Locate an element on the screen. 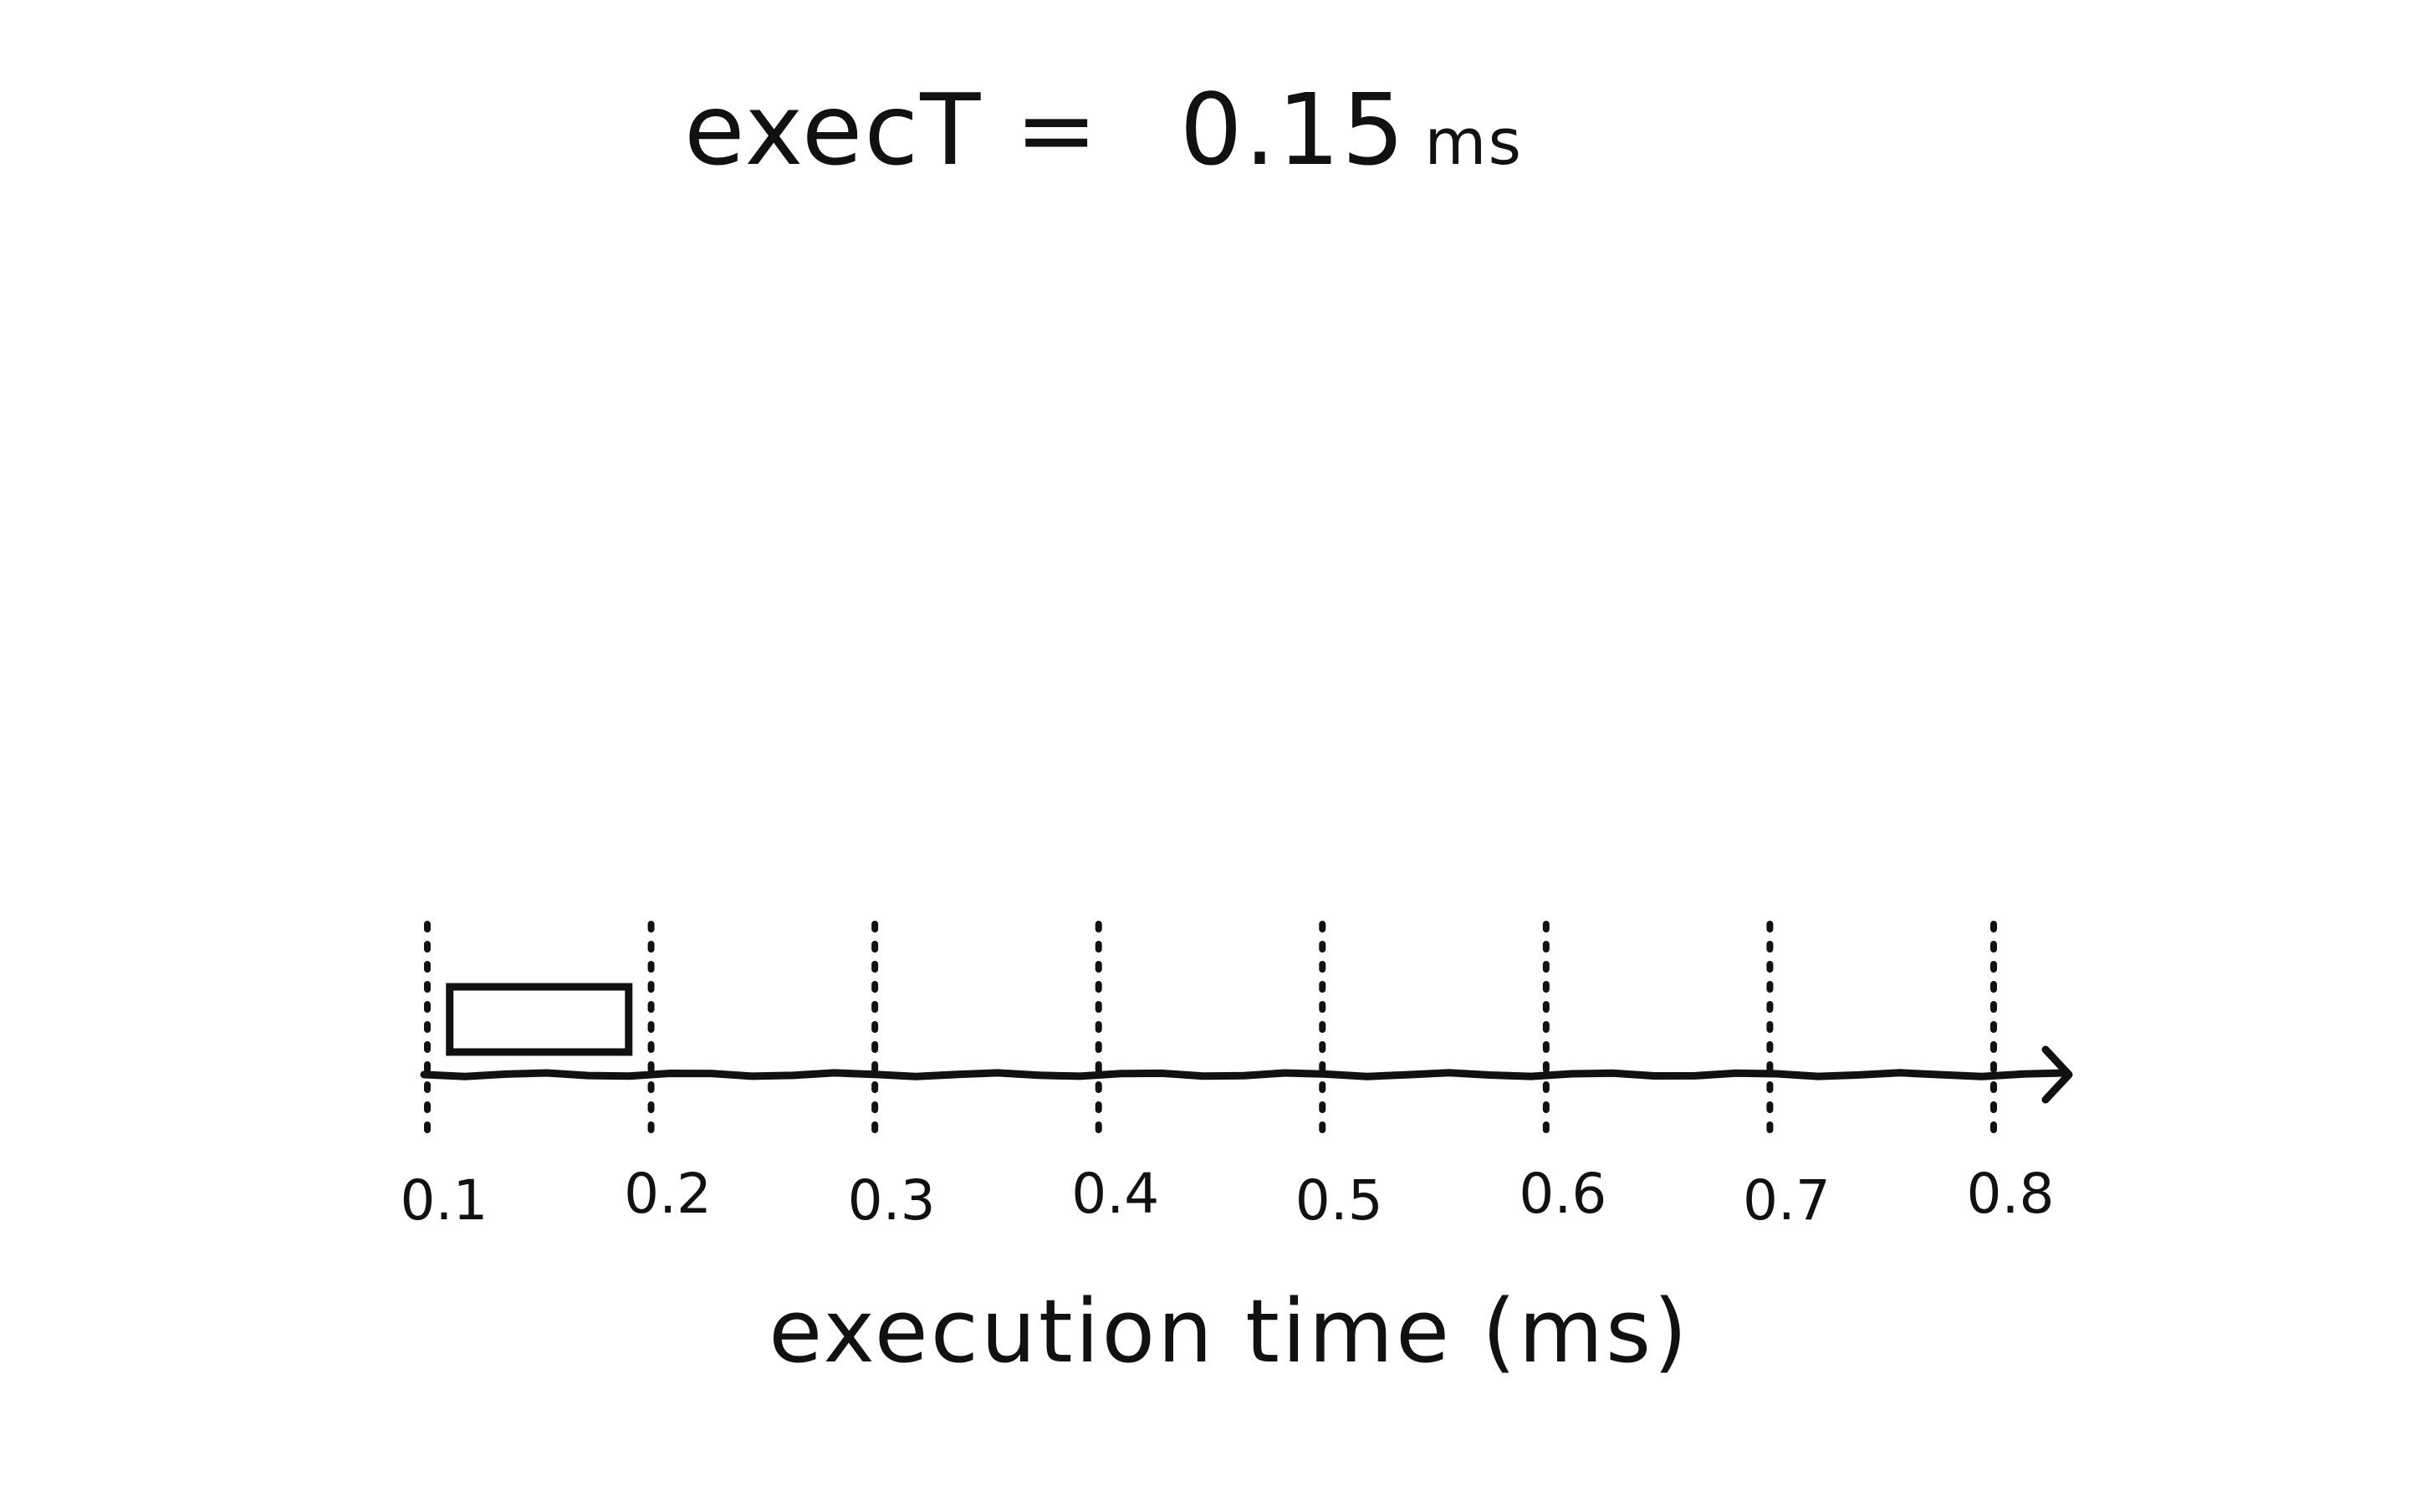  exec-time-label: execT = is located at coordinates (892, 129).